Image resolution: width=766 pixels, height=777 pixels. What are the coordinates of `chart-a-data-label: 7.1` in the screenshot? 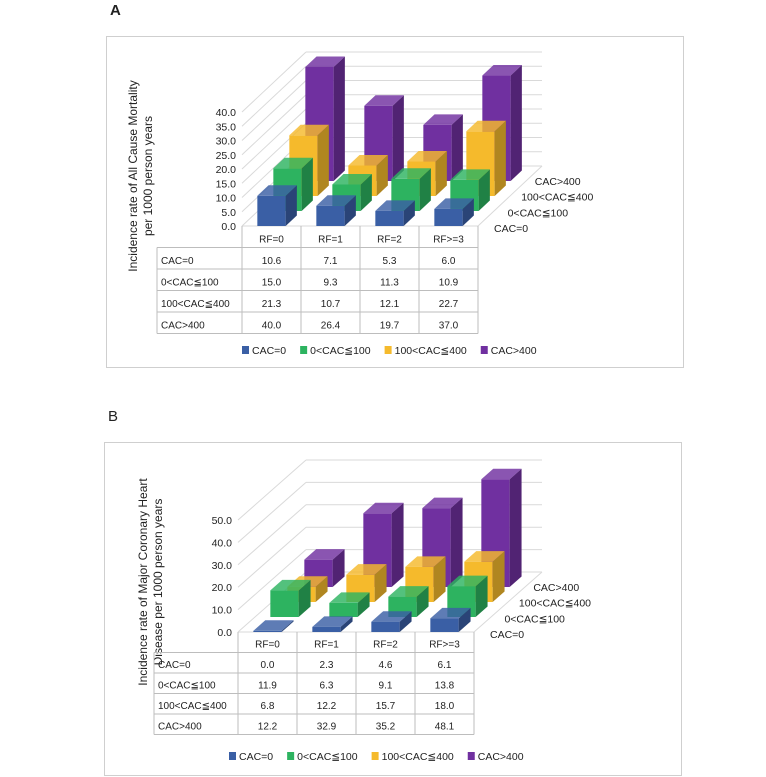 It's located at (331, 261).